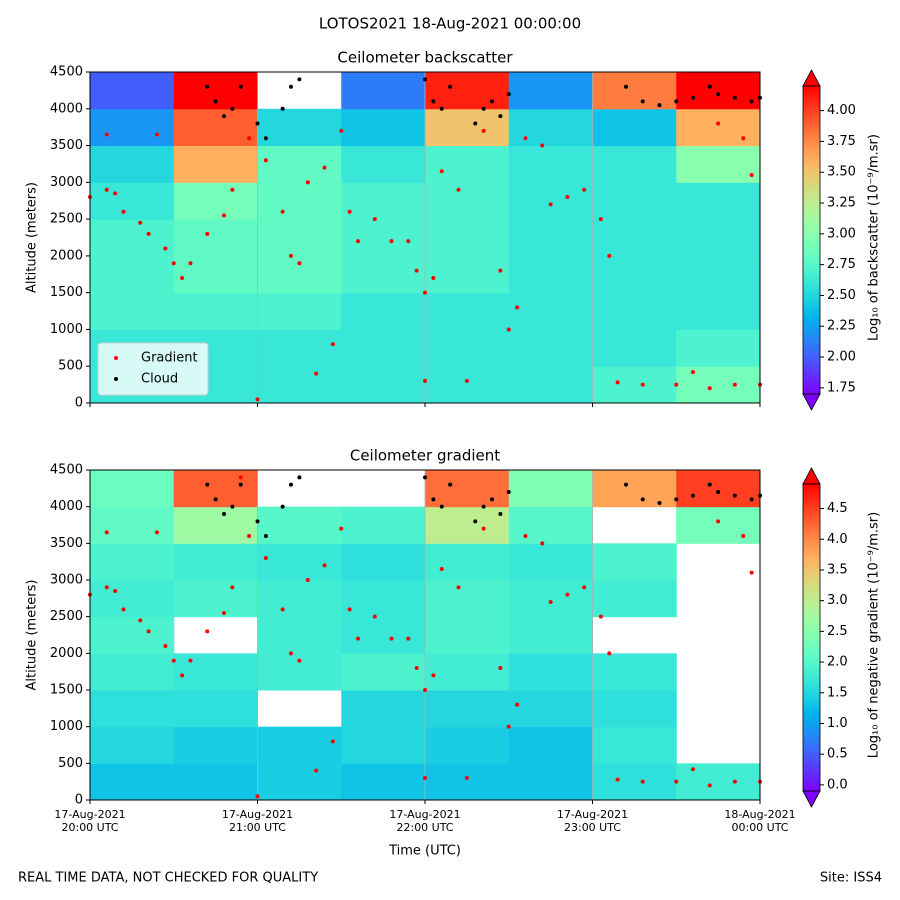 The width and height of the screenshot is (900, 900). I want to click on colorbar-tick-label: 2.00, so click(841, 357).